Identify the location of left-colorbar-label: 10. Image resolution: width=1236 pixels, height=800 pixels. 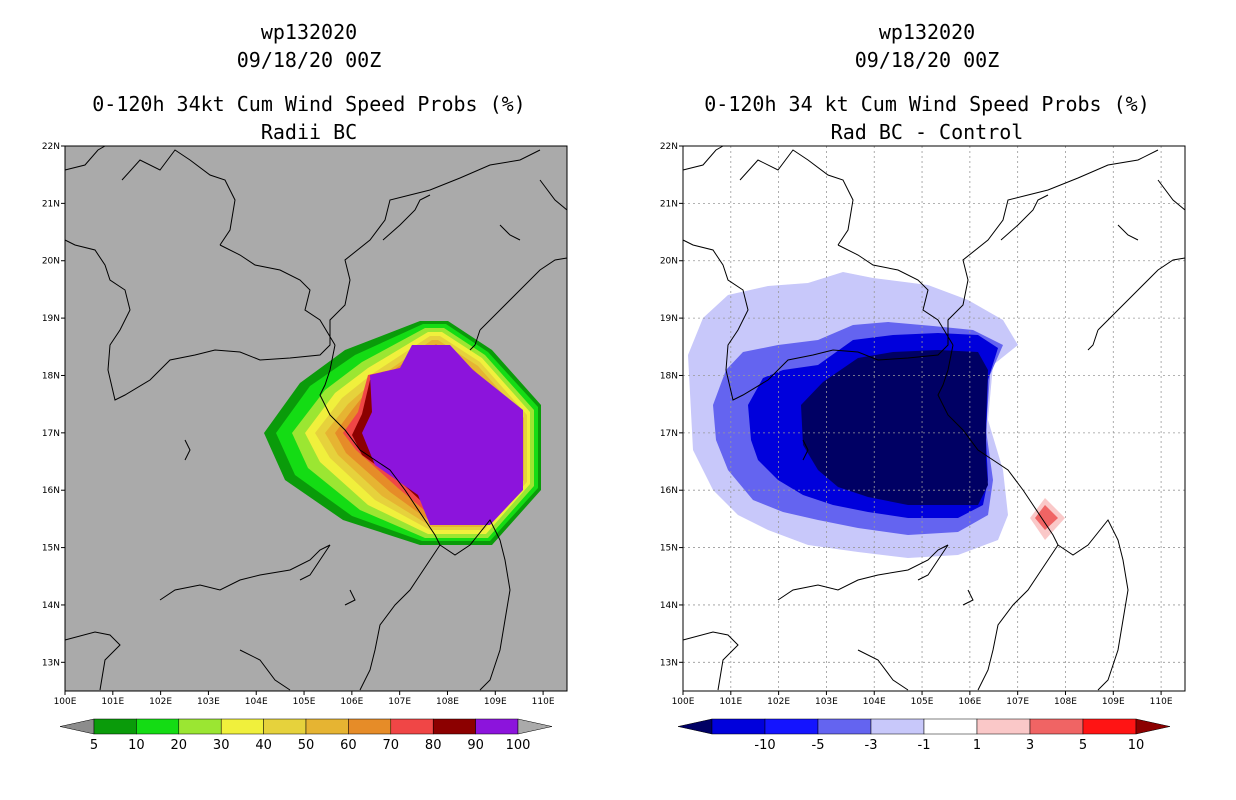
(136, 745).